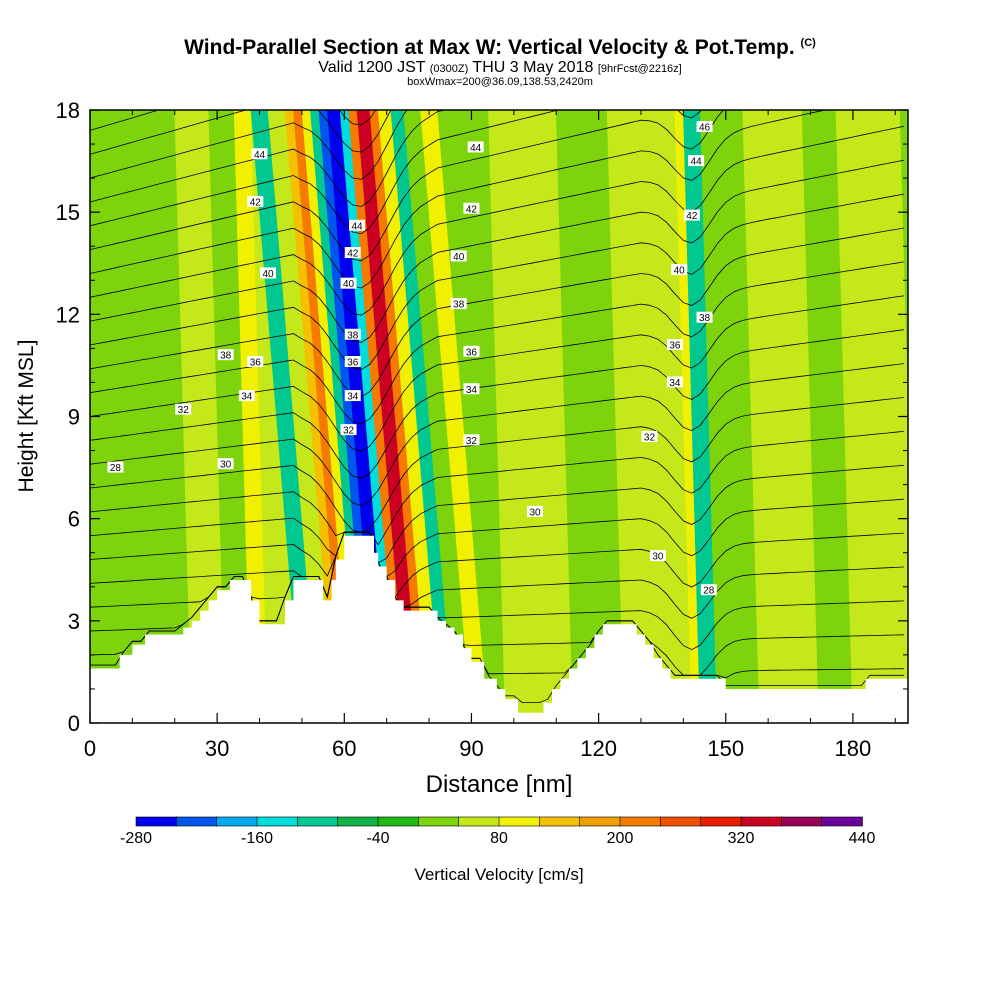 The width and height of the screenshot is (1000, 1000). Describe the element at coordinates (499, 784) in the screenshot. I see `x-axis-label: Distance [nm]` at that location.